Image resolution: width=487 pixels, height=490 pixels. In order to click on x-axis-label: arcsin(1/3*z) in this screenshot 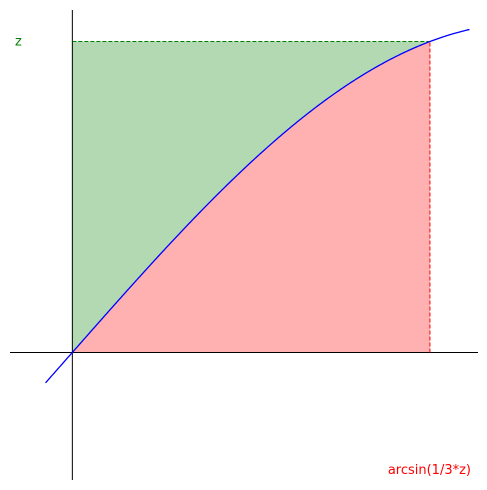, I will do `click(429, 470)`.